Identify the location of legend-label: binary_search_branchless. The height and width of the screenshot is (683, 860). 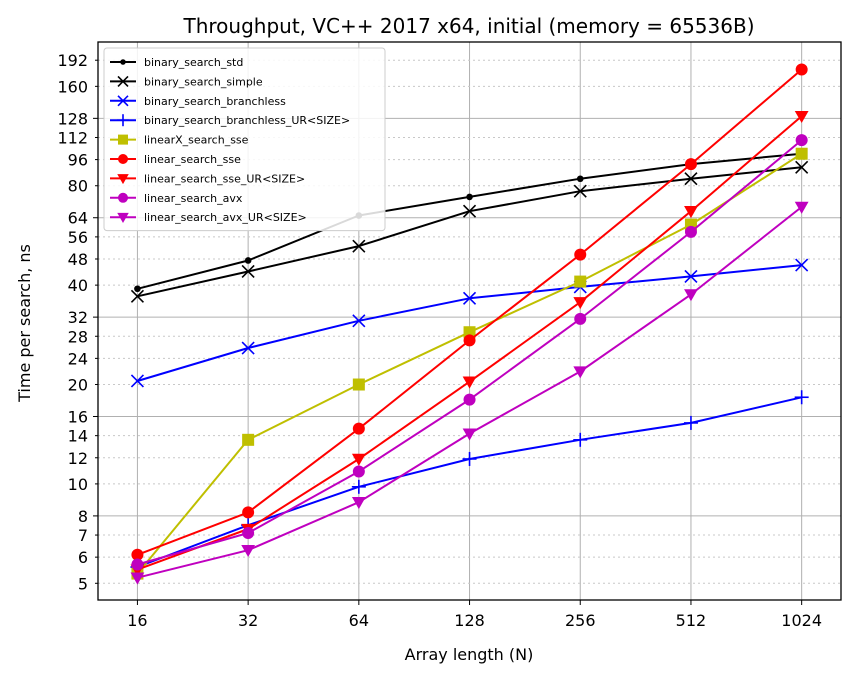
(215, 101).